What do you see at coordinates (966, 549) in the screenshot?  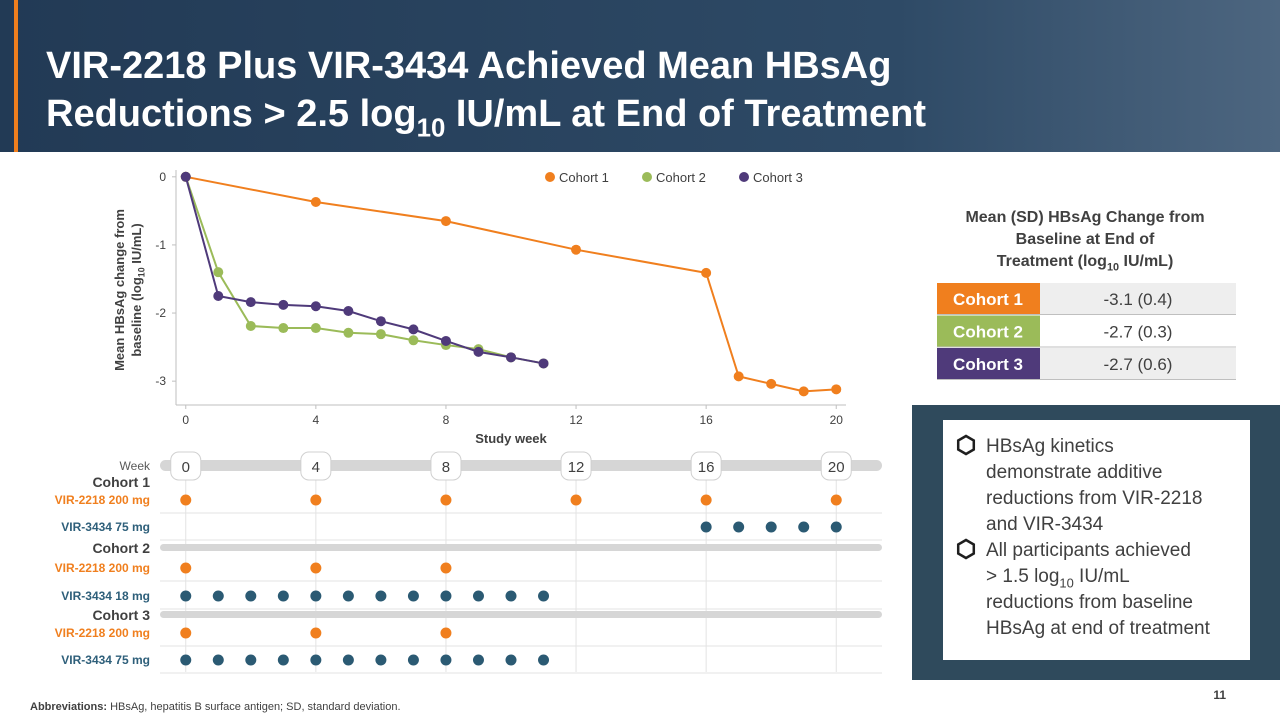 I see `bullet-icon` at bounding box center [966, 549].